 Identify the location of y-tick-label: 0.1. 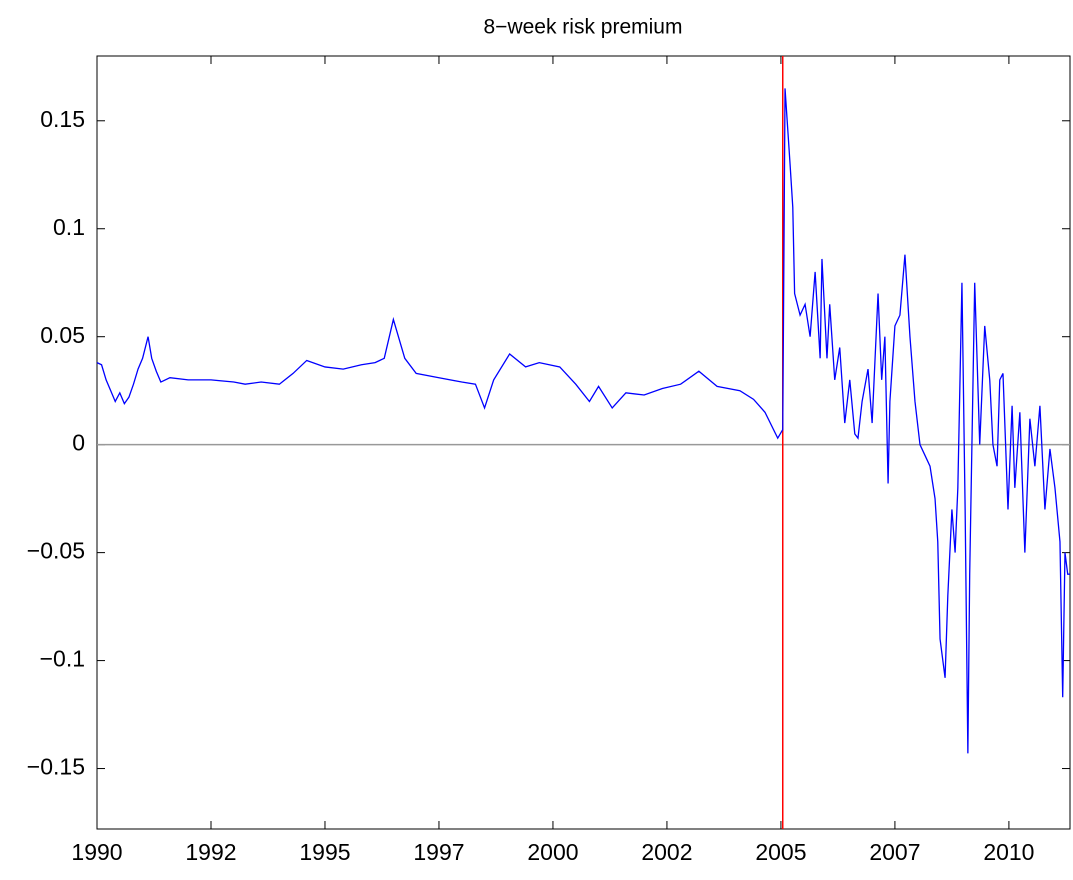
(69, 227).